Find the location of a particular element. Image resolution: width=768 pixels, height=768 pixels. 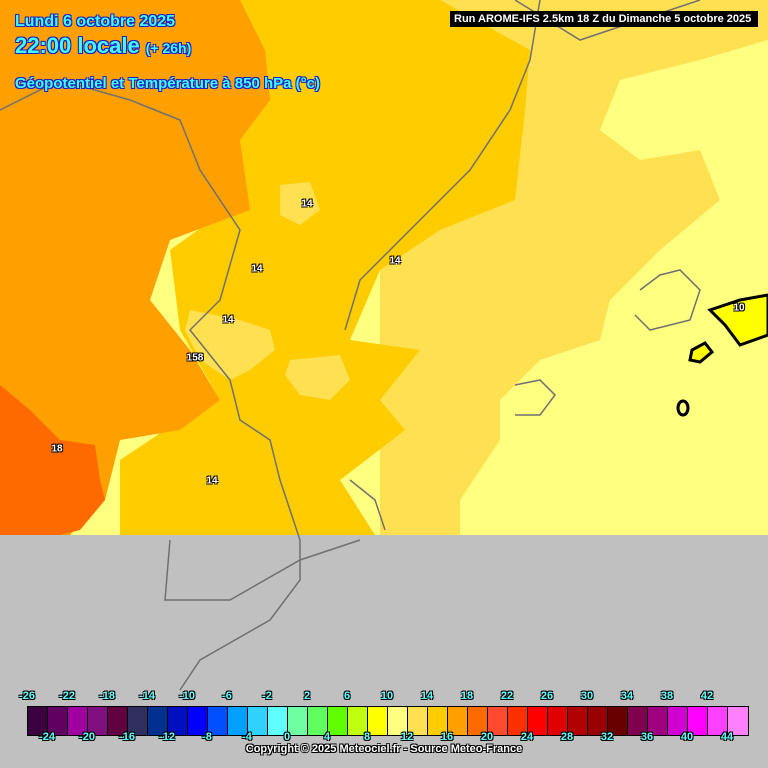

scale-tick-top: 26 is located at coordinates (547, 696).